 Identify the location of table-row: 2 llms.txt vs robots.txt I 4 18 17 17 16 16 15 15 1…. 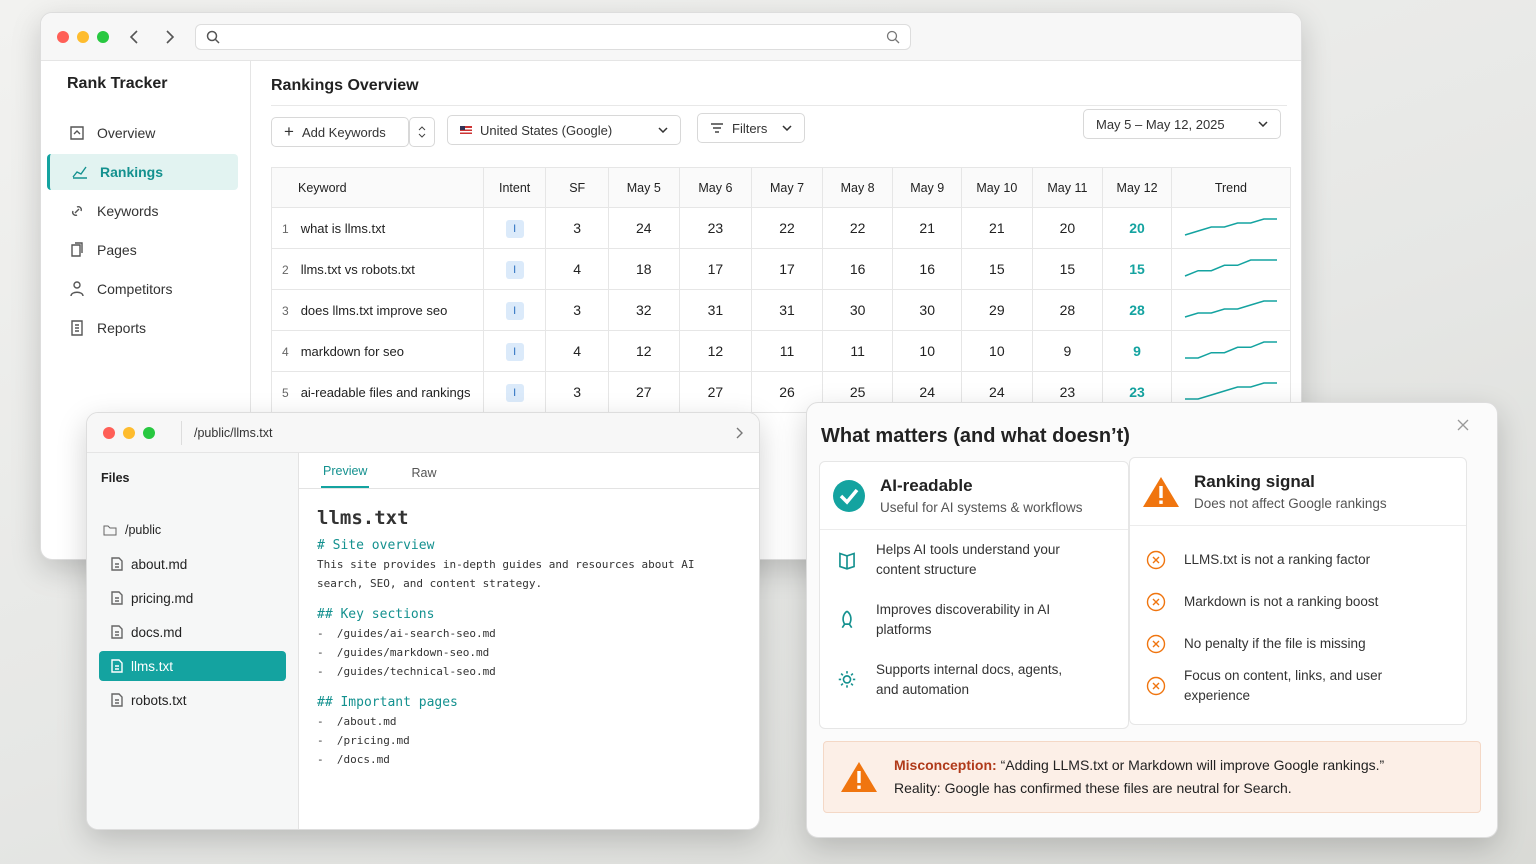
(781, 269).